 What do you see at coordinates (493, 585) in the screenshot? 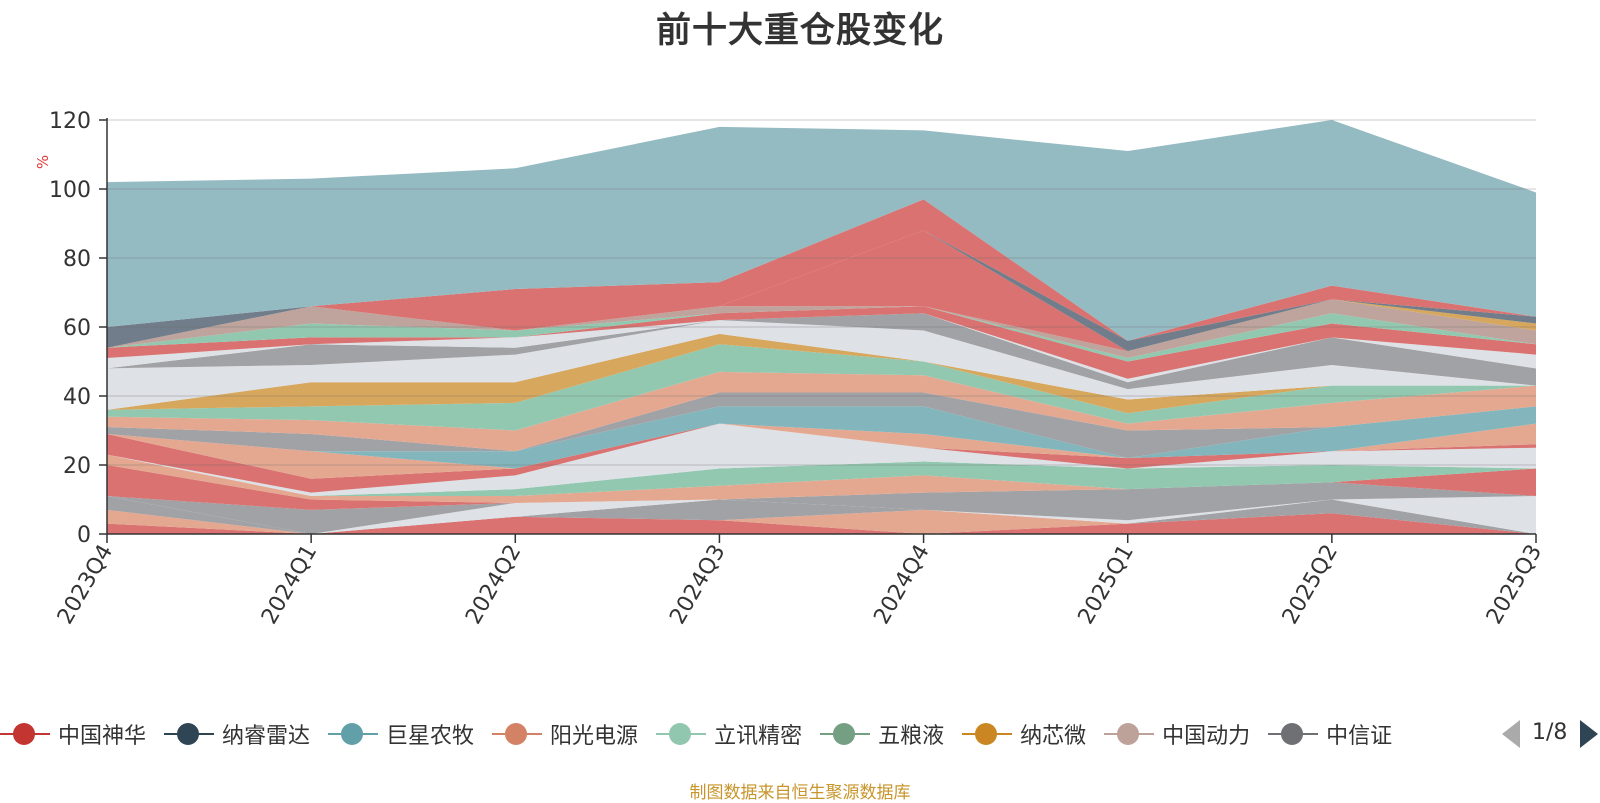
I see `x-tick-label: 2024Q2` at bounding box center [493, 585].